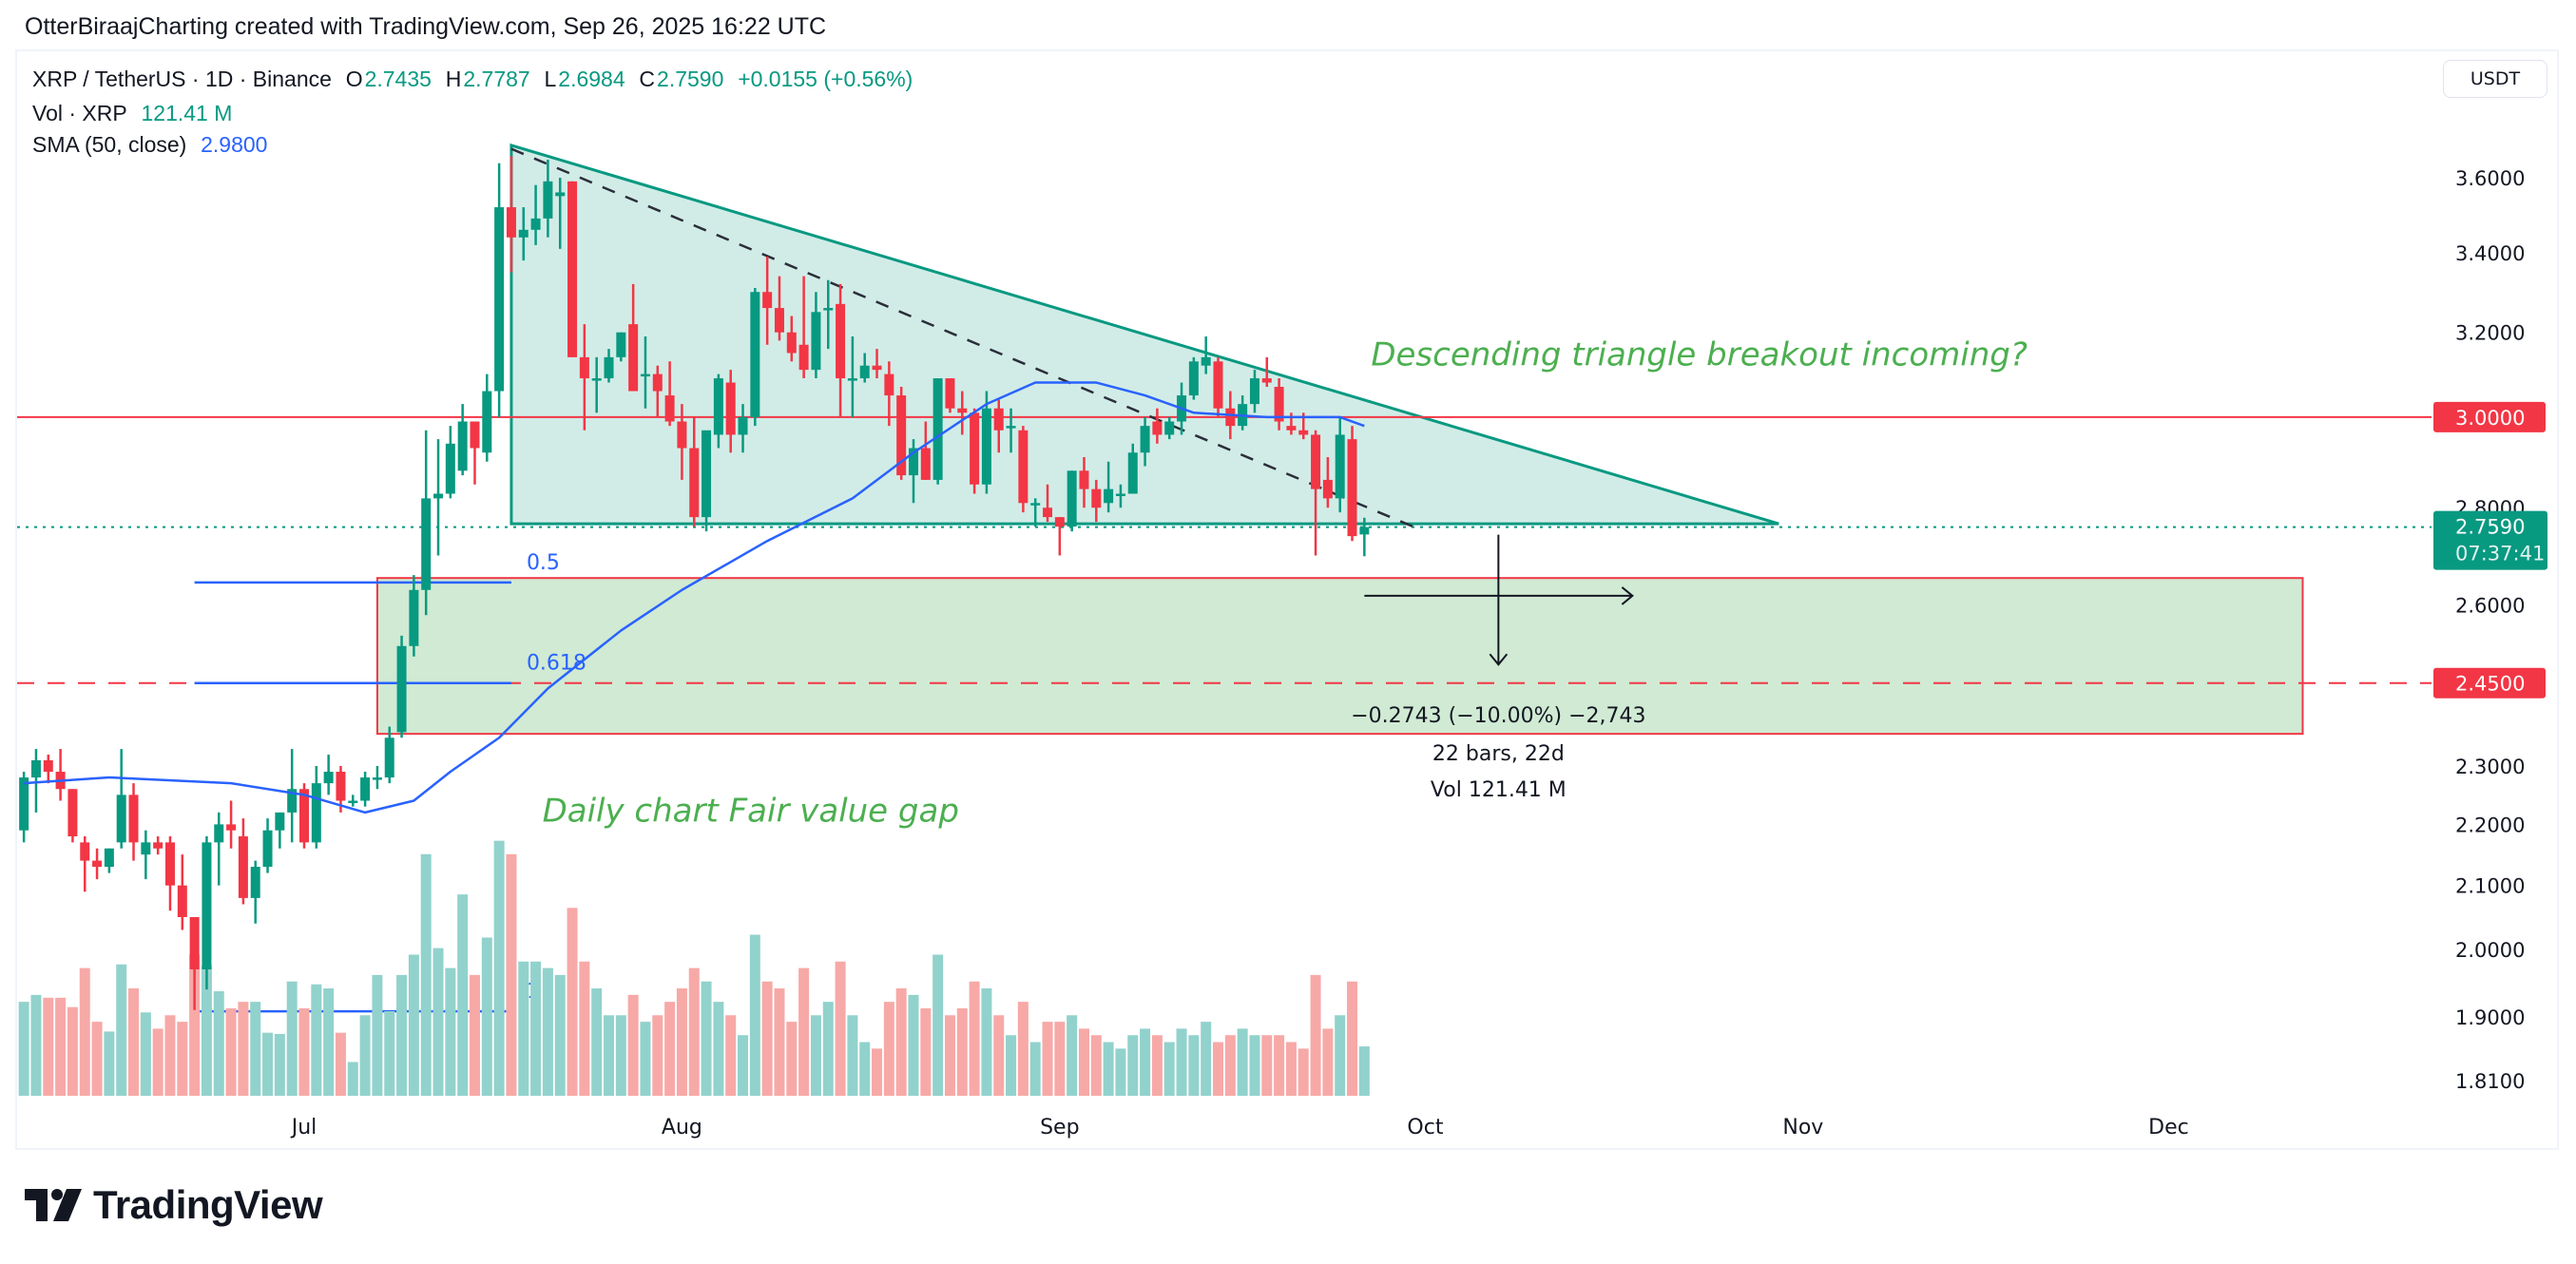 This screenshot has height=1264, width=2576. I want to click on price-tag-3.0000, so click(2489, 416).